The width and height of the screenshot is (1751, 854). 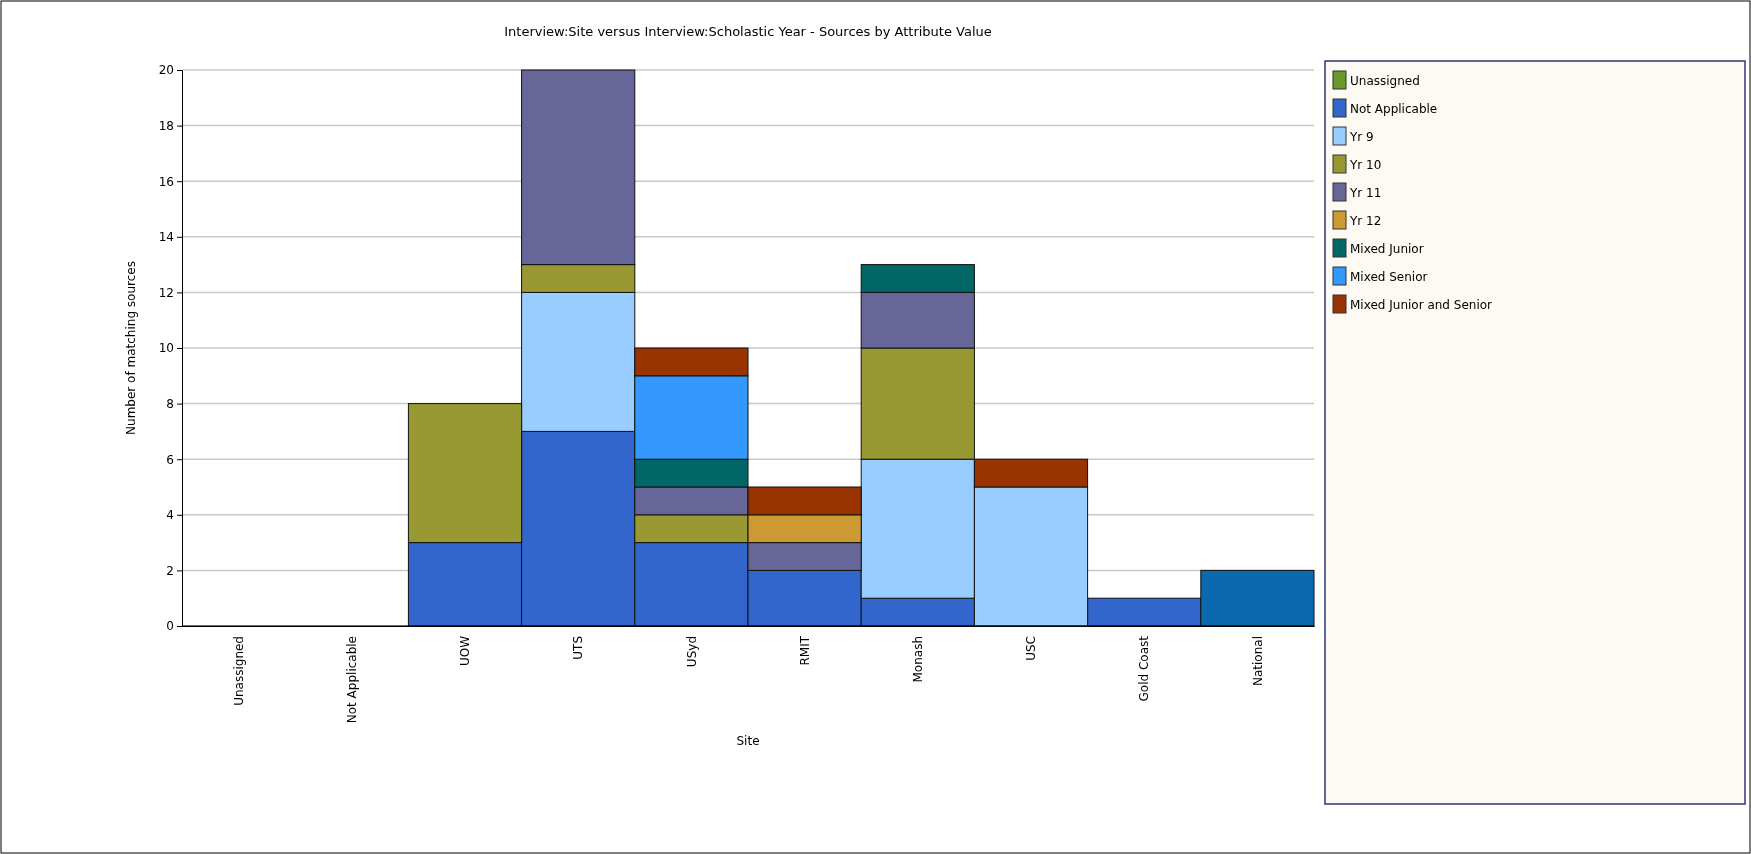 What do you see at coordinates (804, 650) in the screenshot?
I see `x-tick-label: RMIT` at bounding box center [804, 650].